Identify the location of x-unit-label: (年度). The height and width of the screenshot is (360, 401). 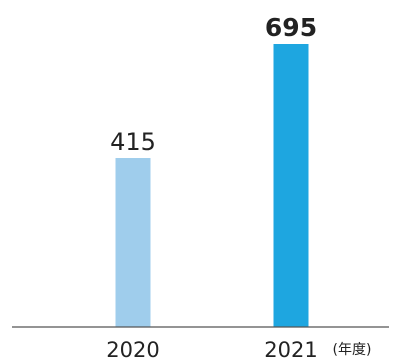
(352, 350).